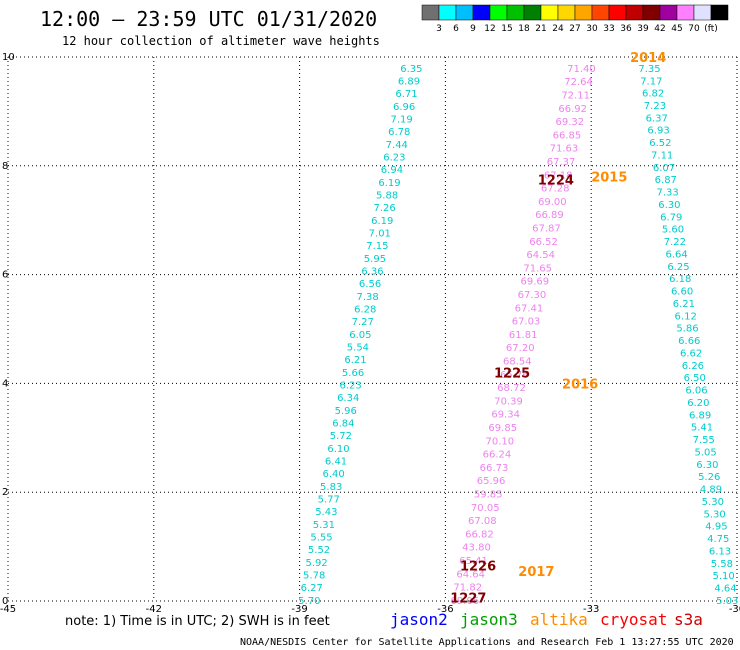  I want to click on swh-value-label: 6.28, so click(365, 310).